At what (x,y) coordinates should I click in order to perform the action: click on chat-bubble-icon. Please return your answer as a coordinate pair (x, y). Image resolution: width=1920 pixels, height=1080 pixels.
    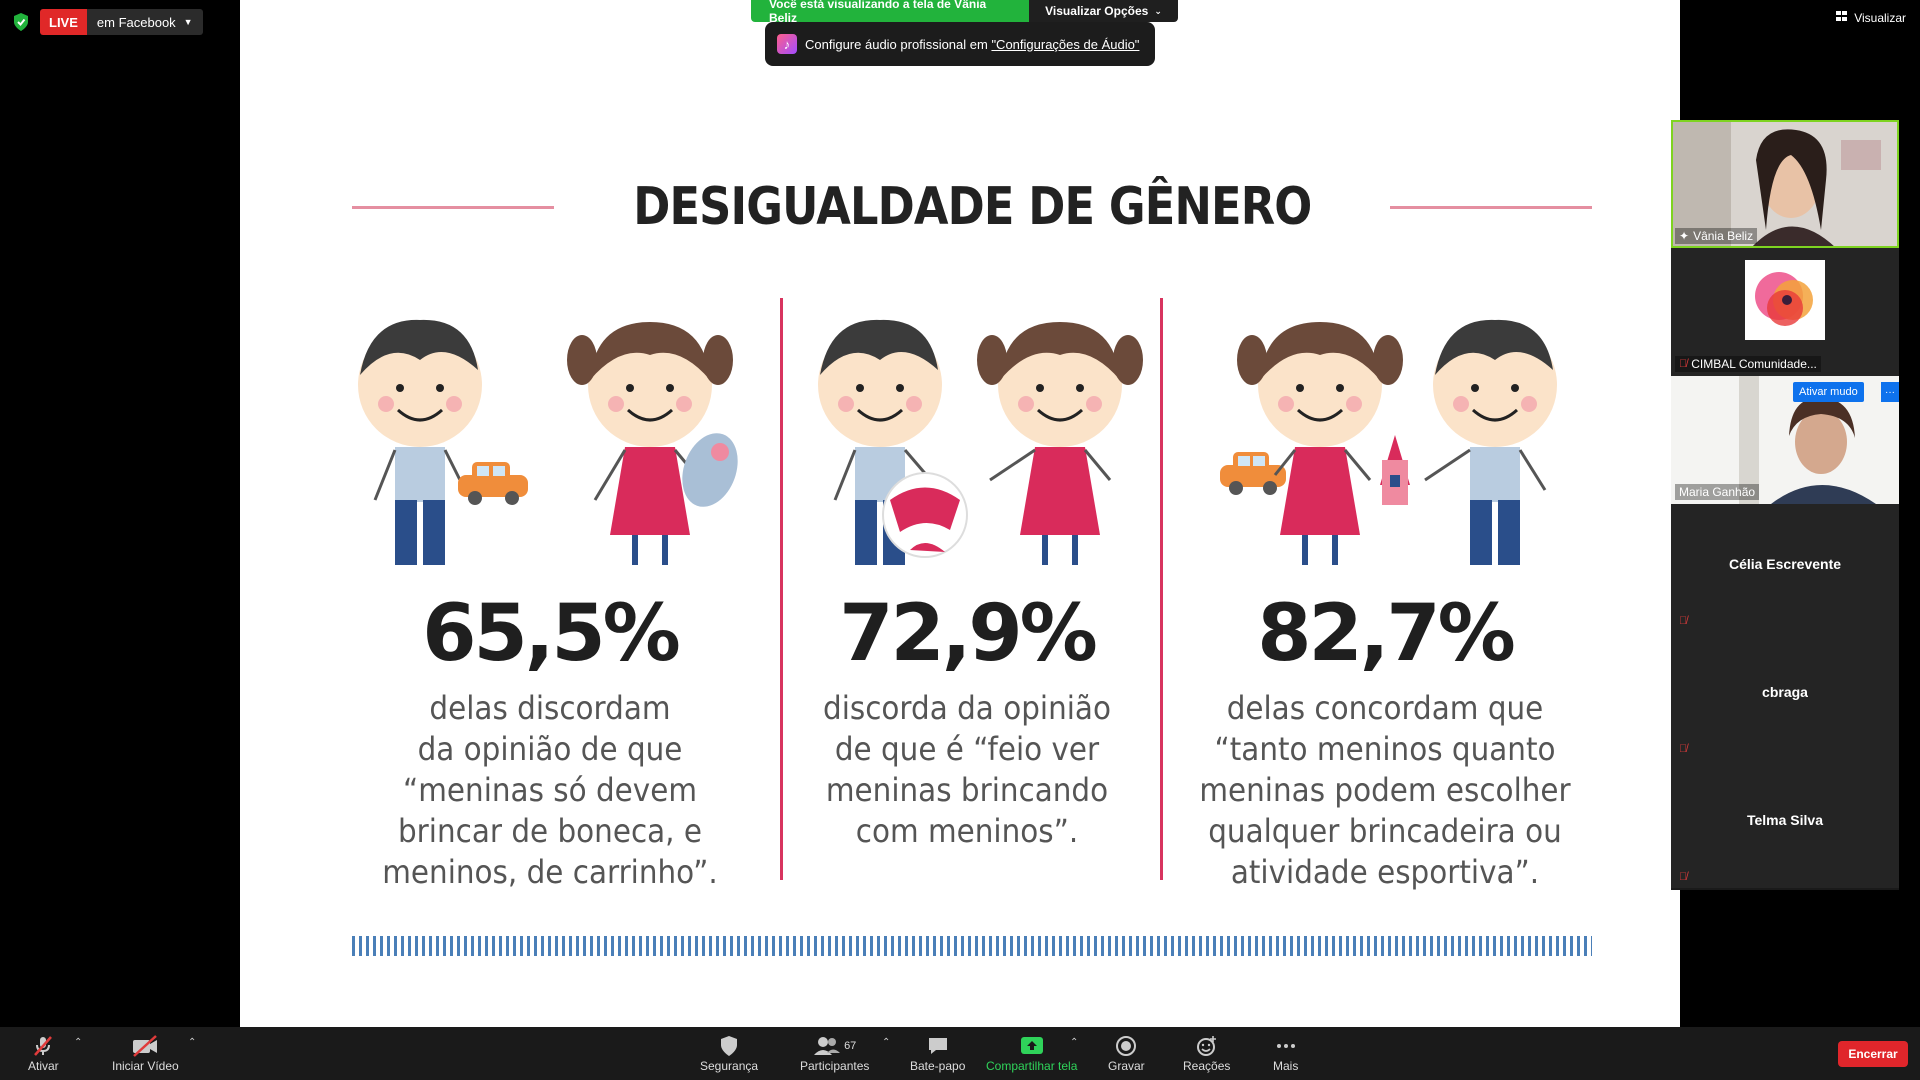
    Looking at the image, I should click on (938, 1046).